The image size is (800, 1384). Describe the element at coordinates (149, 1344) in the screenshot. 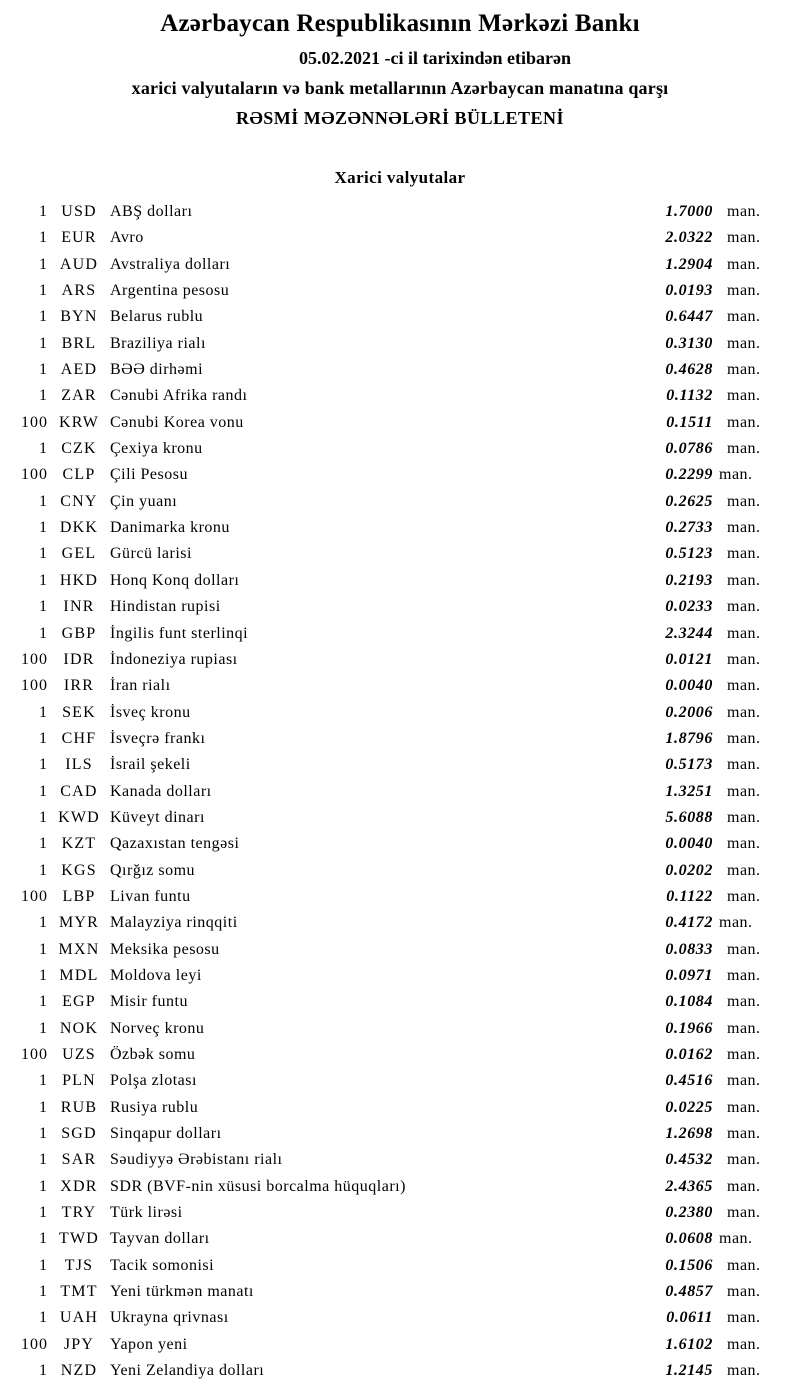

I see `currency-name-cell: Yapon yeni` at that location.